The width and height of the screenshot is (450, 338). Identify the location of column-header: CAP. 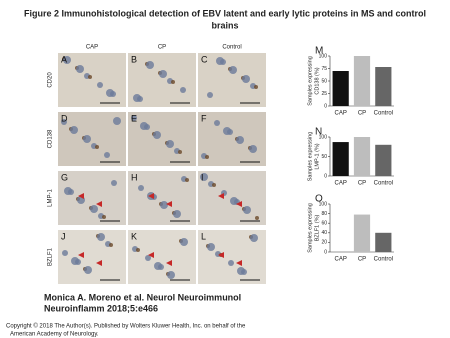
(92, 48).